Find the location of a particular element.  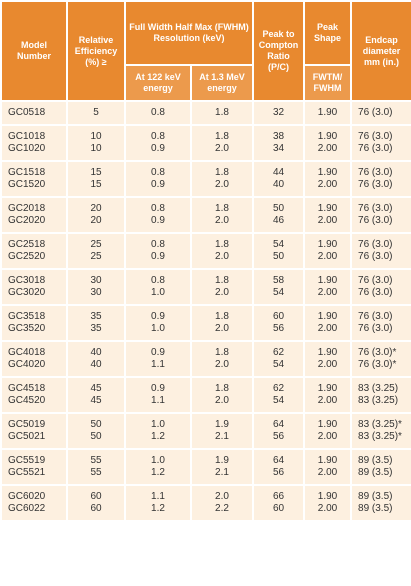

table-cell: 0.9 1.1 is located at coordinates (158, 395).